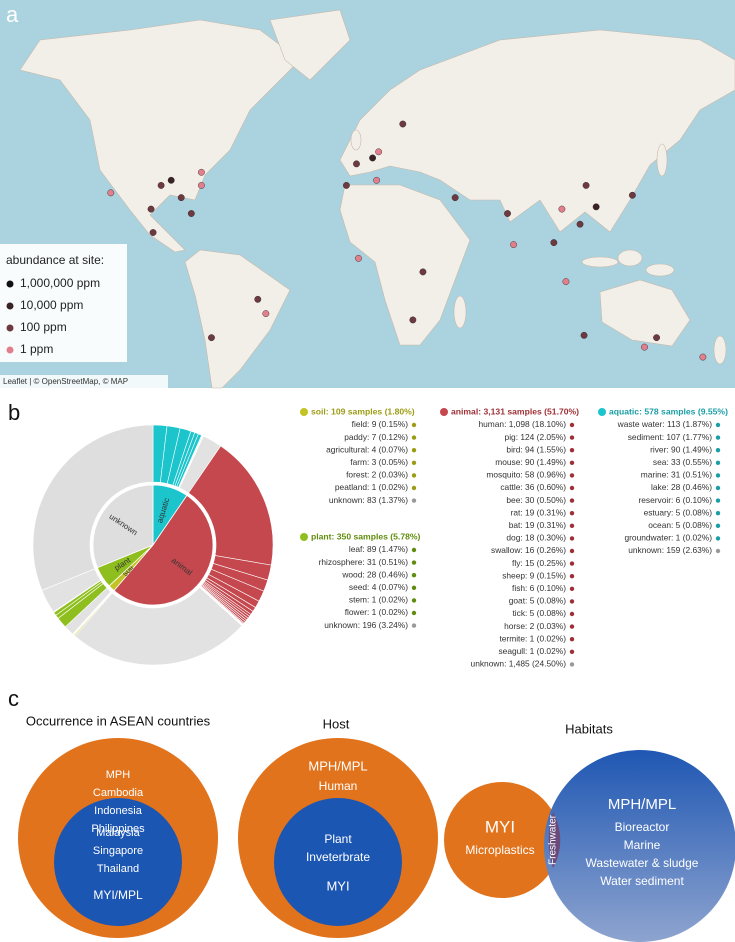 This screenshot has height=942, width=735. I want to click on item-label: seed: 4 (0.07%), so click(378, 587).